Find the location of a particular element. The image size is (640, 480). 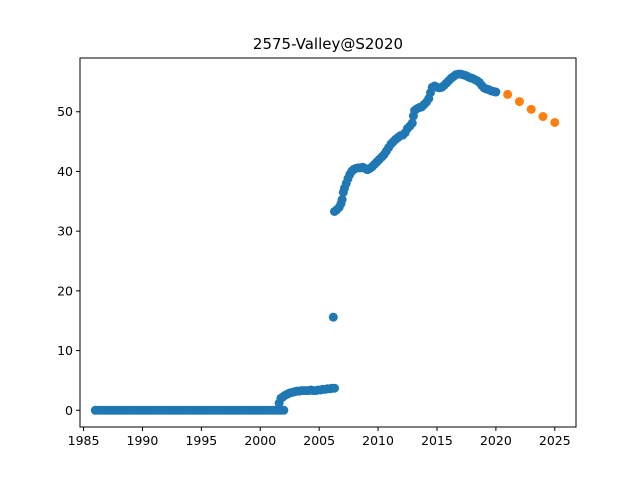

chart-title: 2575-Valley@S2020 is located at coordinates (328, 44).